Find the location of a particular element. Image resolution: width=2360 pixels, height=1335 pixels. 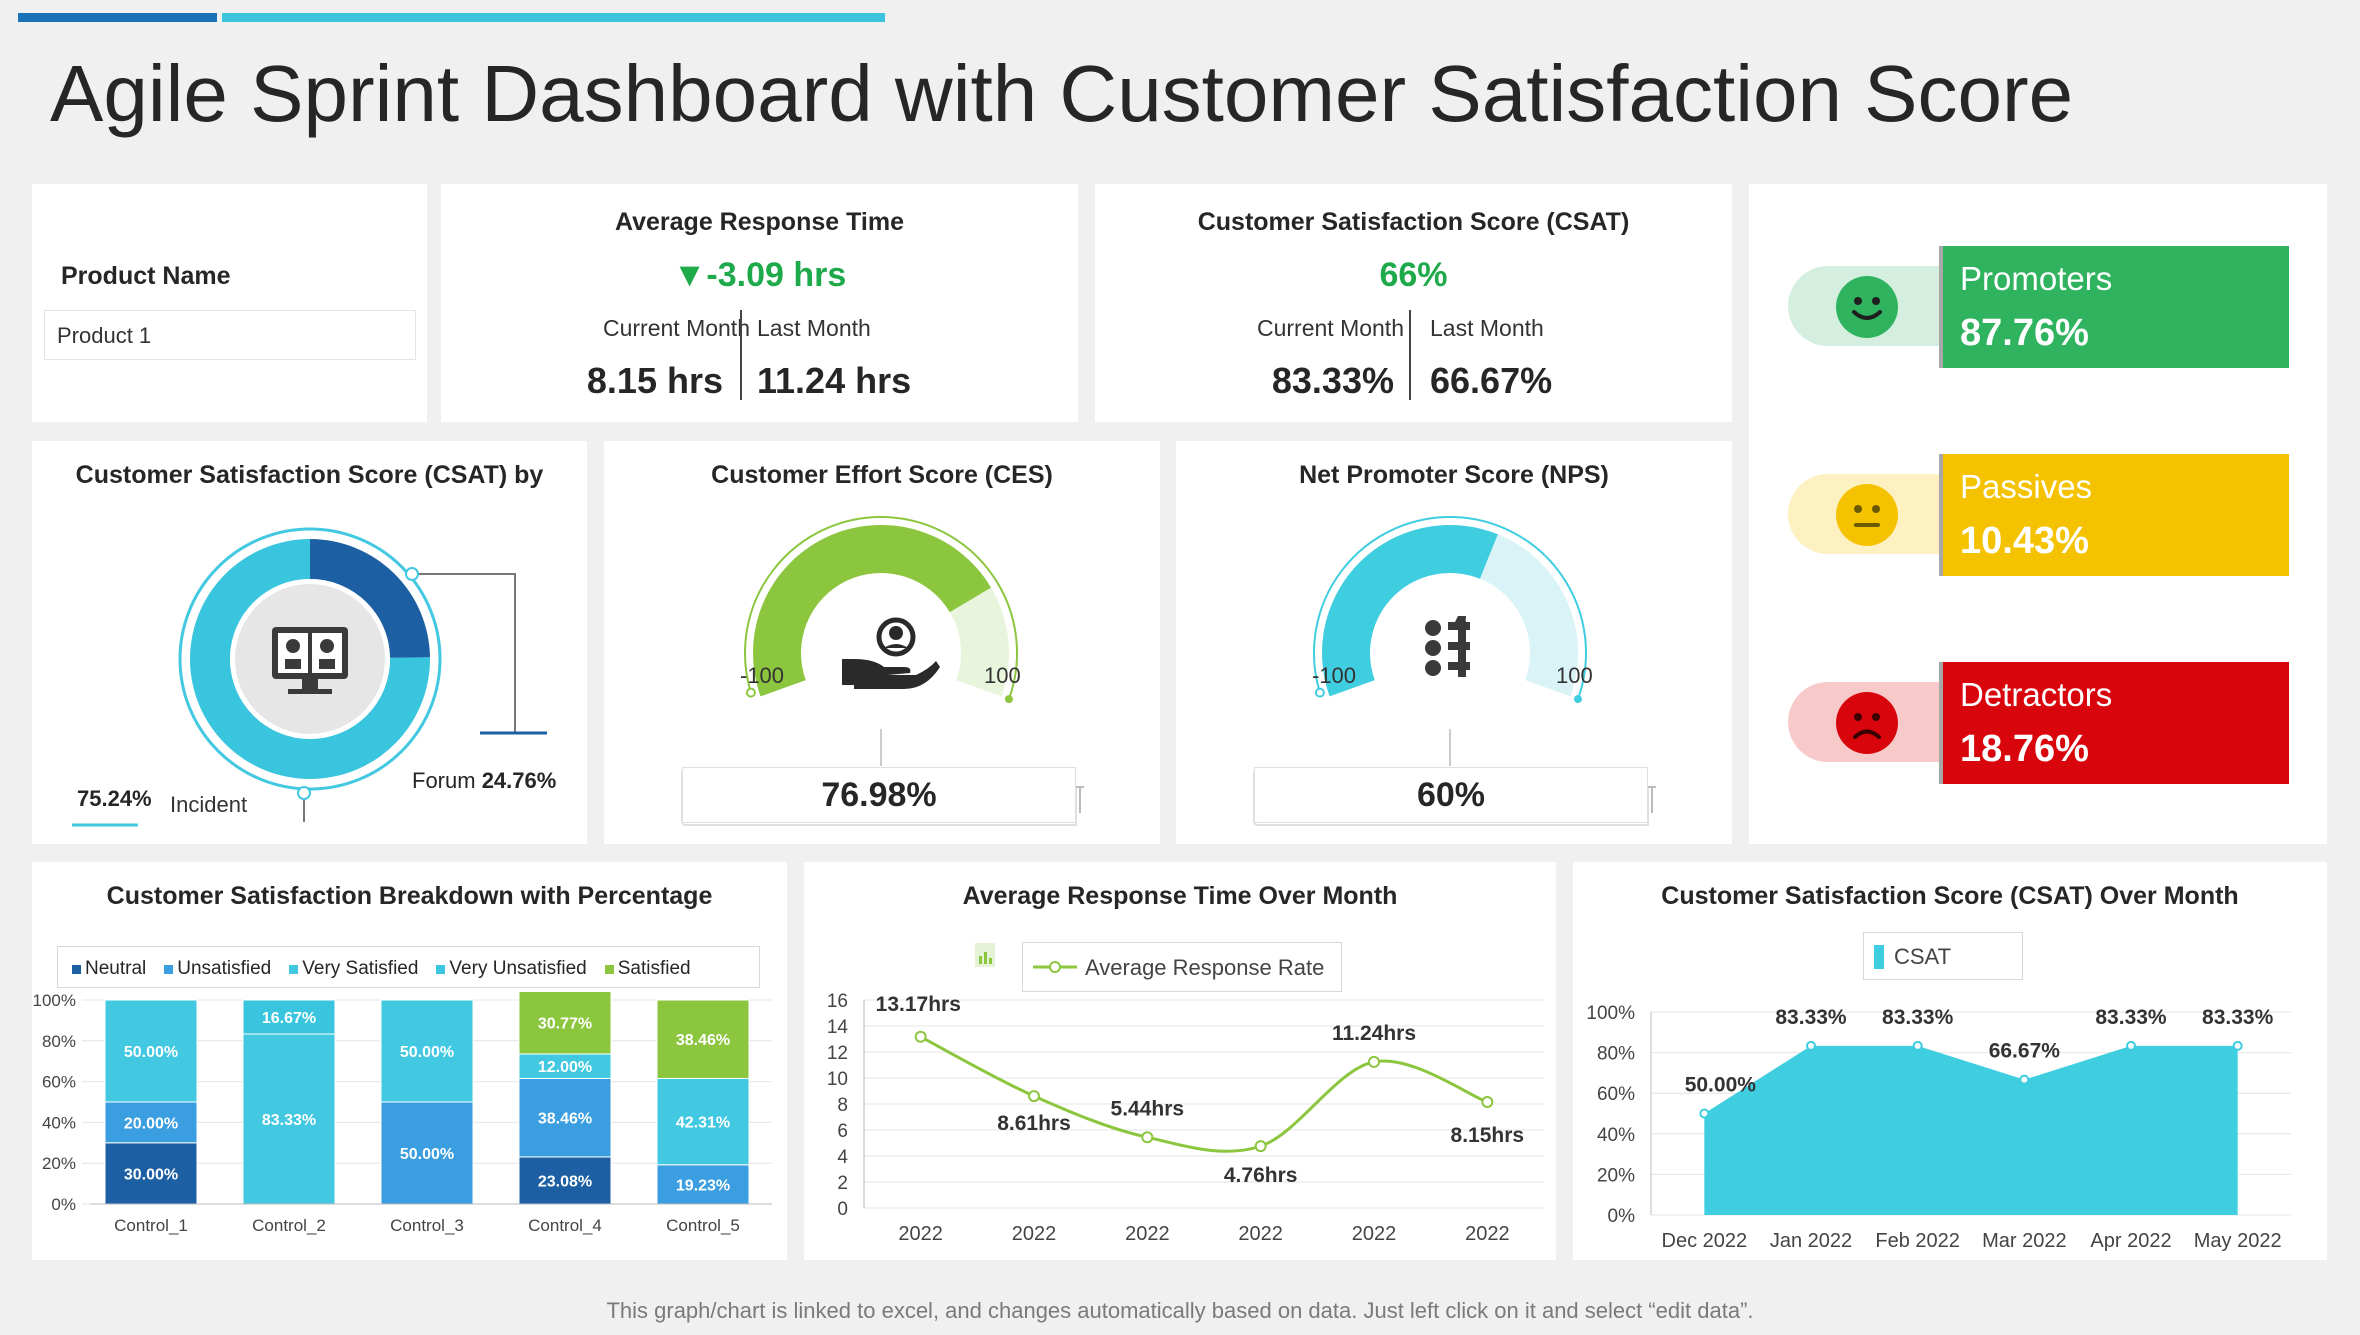

nps-gauge-fill is located at coordinates (1410, 611).